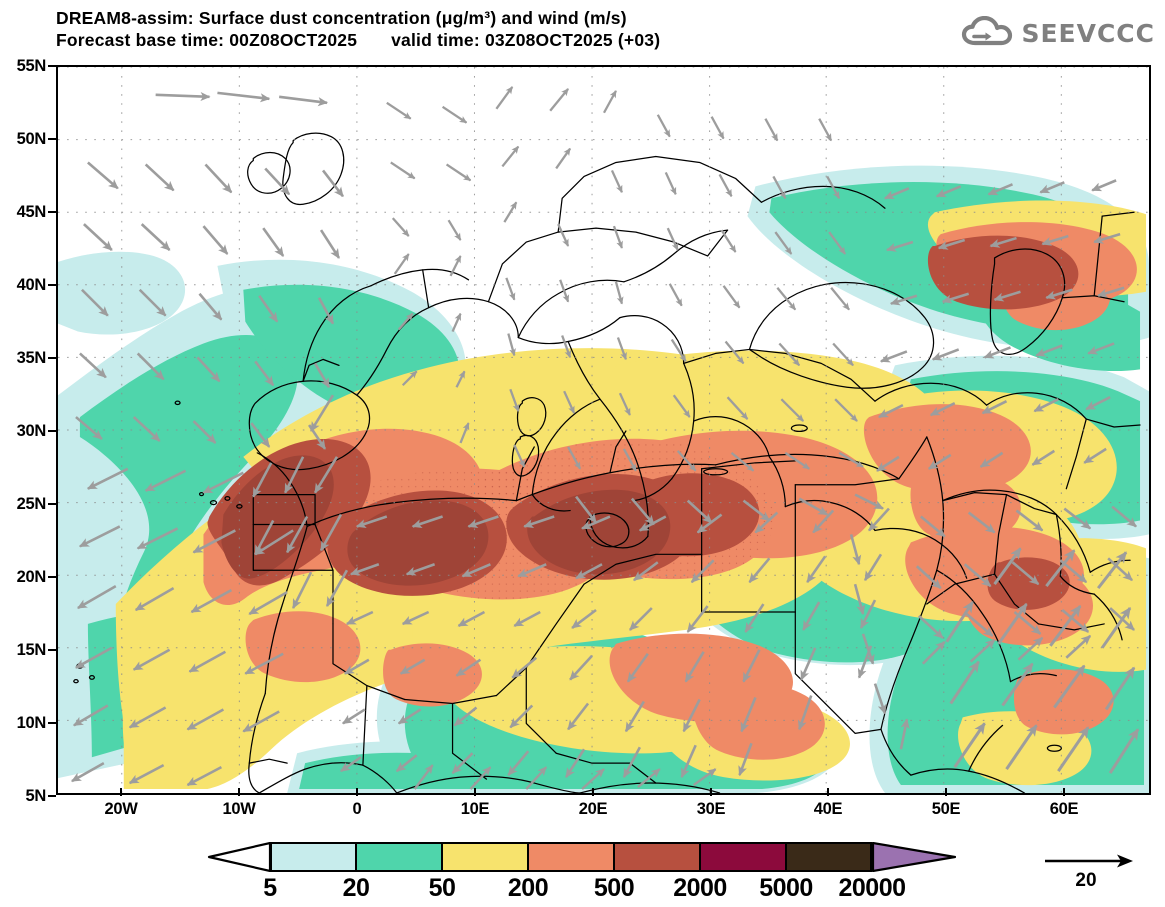  I want to click on x-tick-label: 10E, so click(475, 809).